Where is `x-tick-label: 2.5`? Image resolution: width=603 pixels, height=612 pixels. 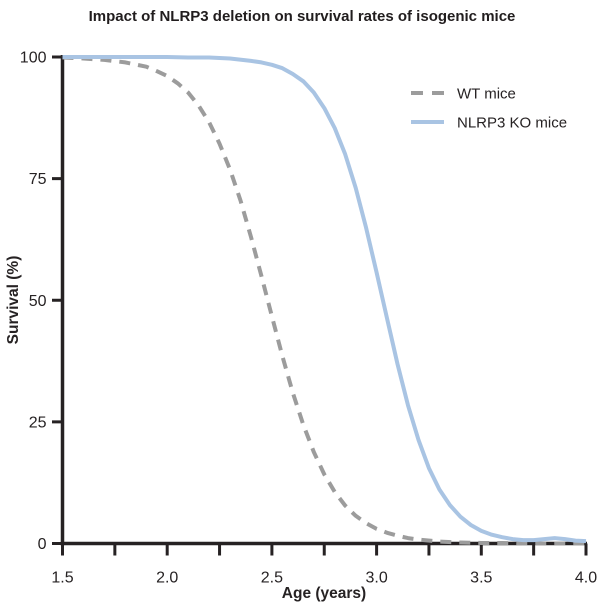 x-tick-label: 2.5 is located at coordinates (272, 578).